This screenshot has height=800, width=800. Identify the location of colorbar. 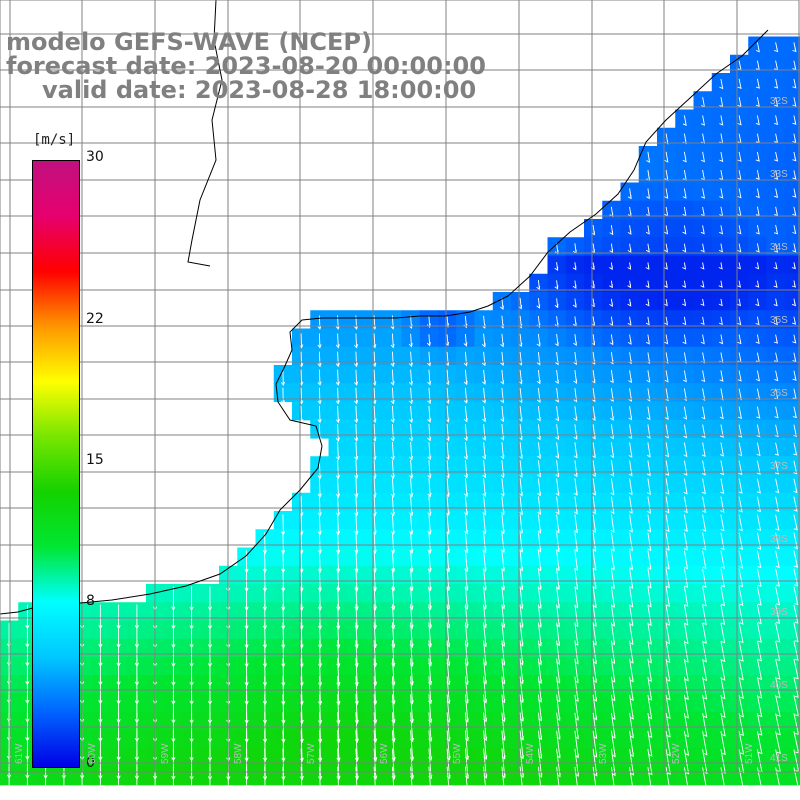
(56, 464).